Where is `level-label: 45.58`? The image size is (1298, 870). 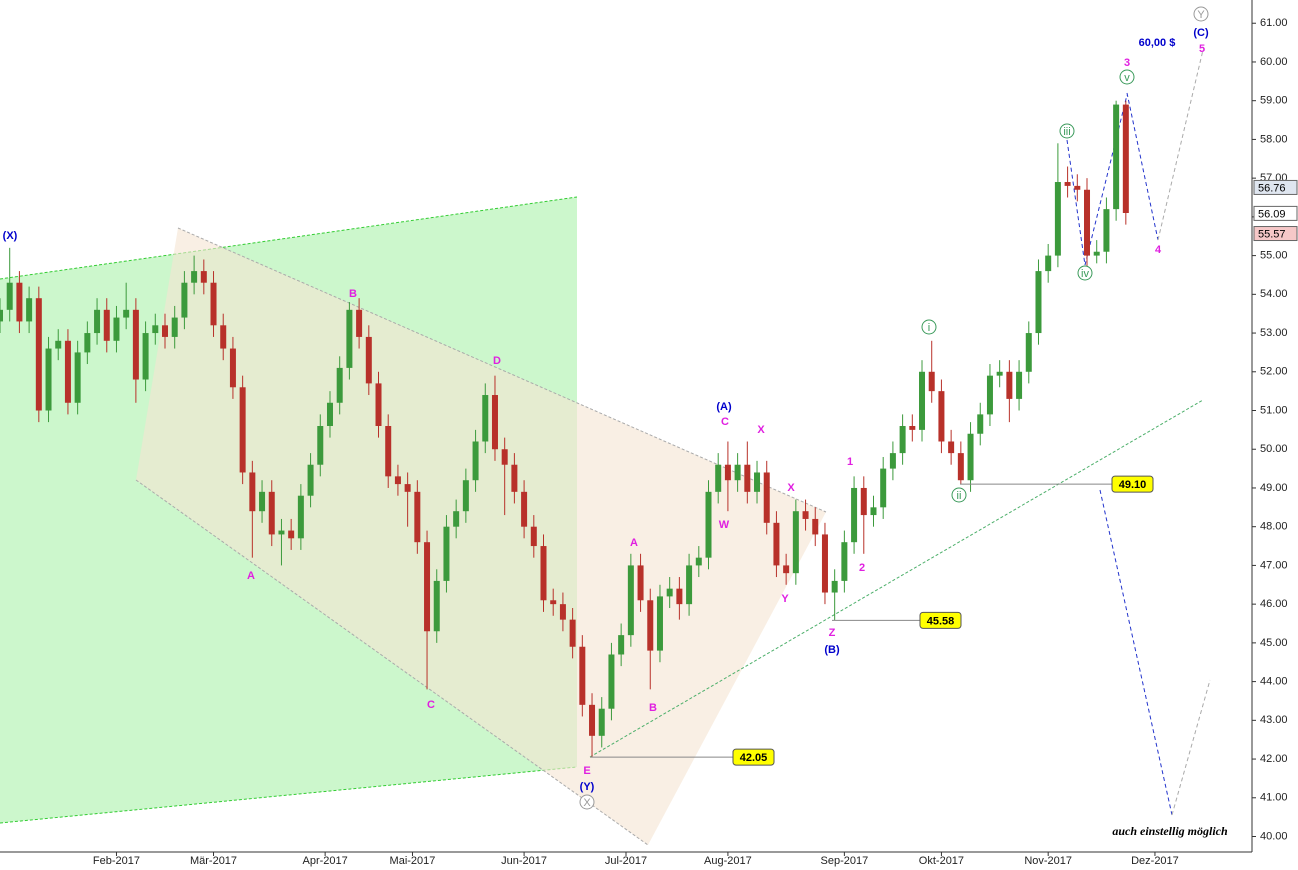 level-label: 45.58 is located at coordinates (941, 621).